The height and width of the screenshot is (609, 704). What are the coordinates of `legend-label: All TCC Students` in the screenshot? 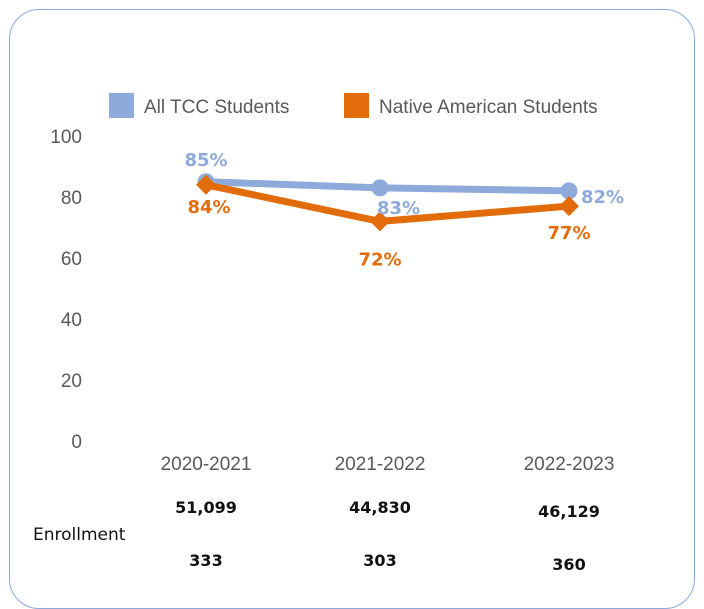 It's located at (216, 107).